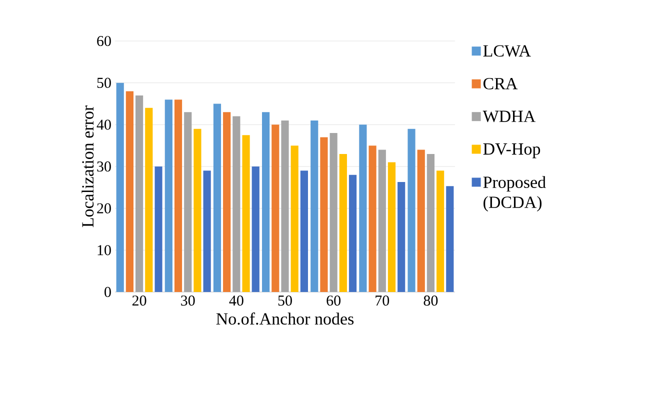 The height and width of the screenshot is (412, 657). I want to click on legend-label: WDHA, so click(509, 116).